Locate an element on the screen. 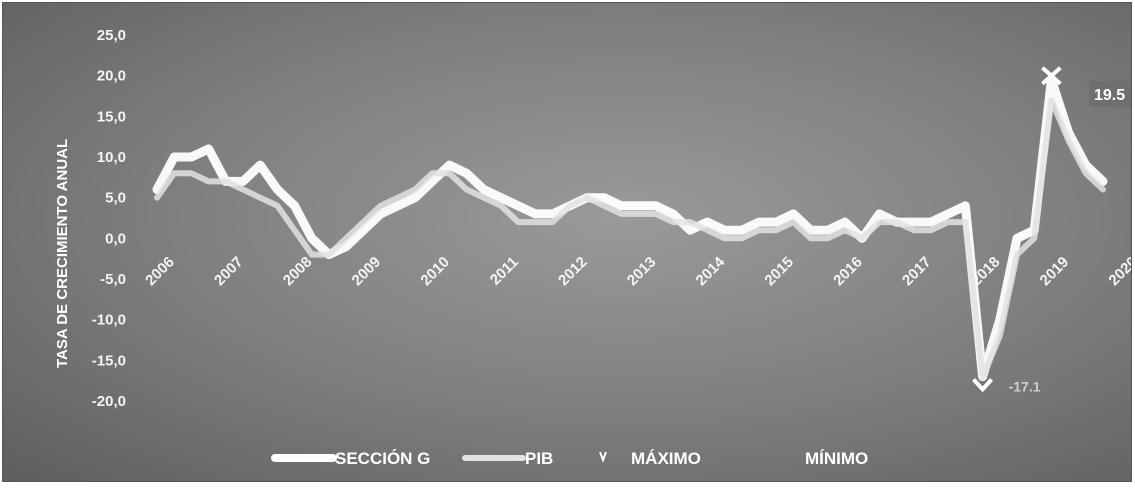 The width and height of the screenshot is (1135, 491). min-value-label: -17.1 is located at coordinates (1025, 386).